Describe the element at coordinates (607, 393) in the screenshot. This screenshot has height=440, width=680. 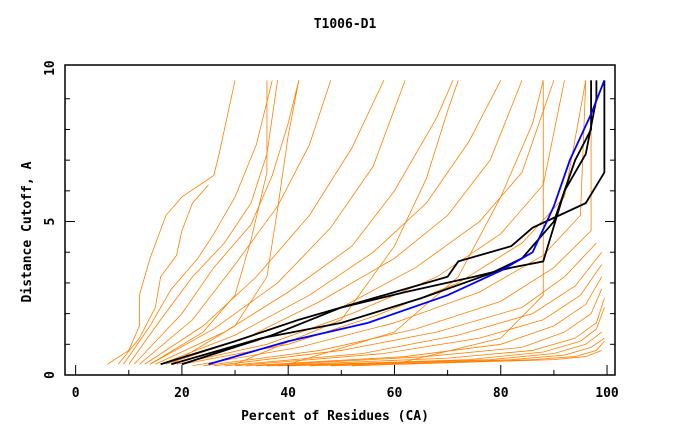
I see `x-tick-label: 100` at that location.